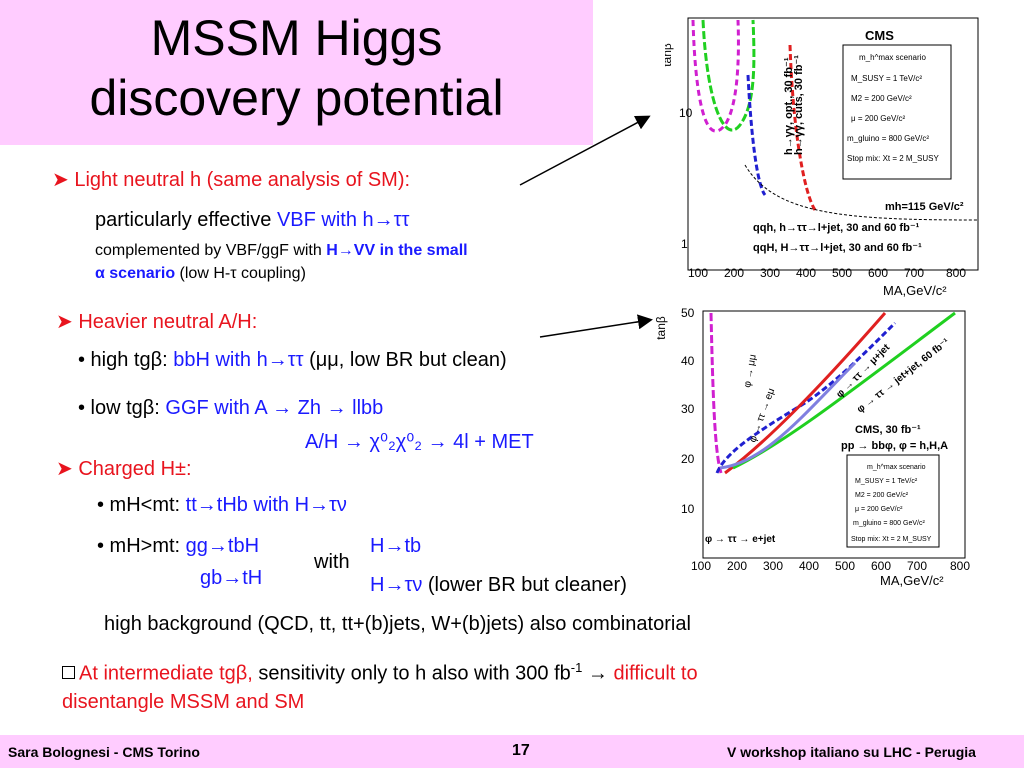 The width and height of the screenshot is (1024, 768). I want to click on plot-2-legend-box, so click(893, 501).